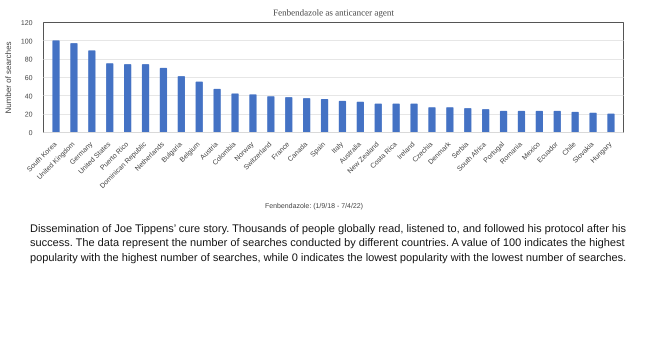 The height and width of the screenshot is (355, 670). What do you see at coordinates (8, 77) in the screenshot?
I see `y-axis-title: Number of searches` at bounding box center [8, 77].